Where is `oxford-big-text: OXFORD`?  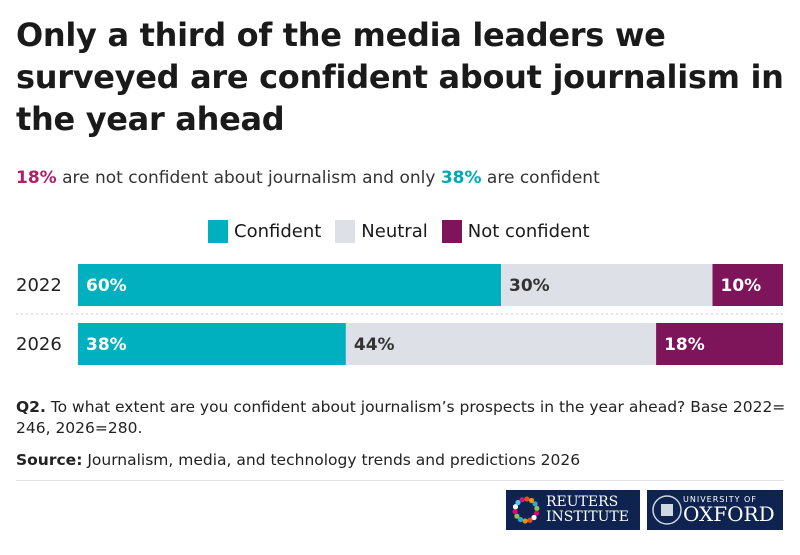 oxford-big-text: OXFORD is located at coordinates (729, 514).